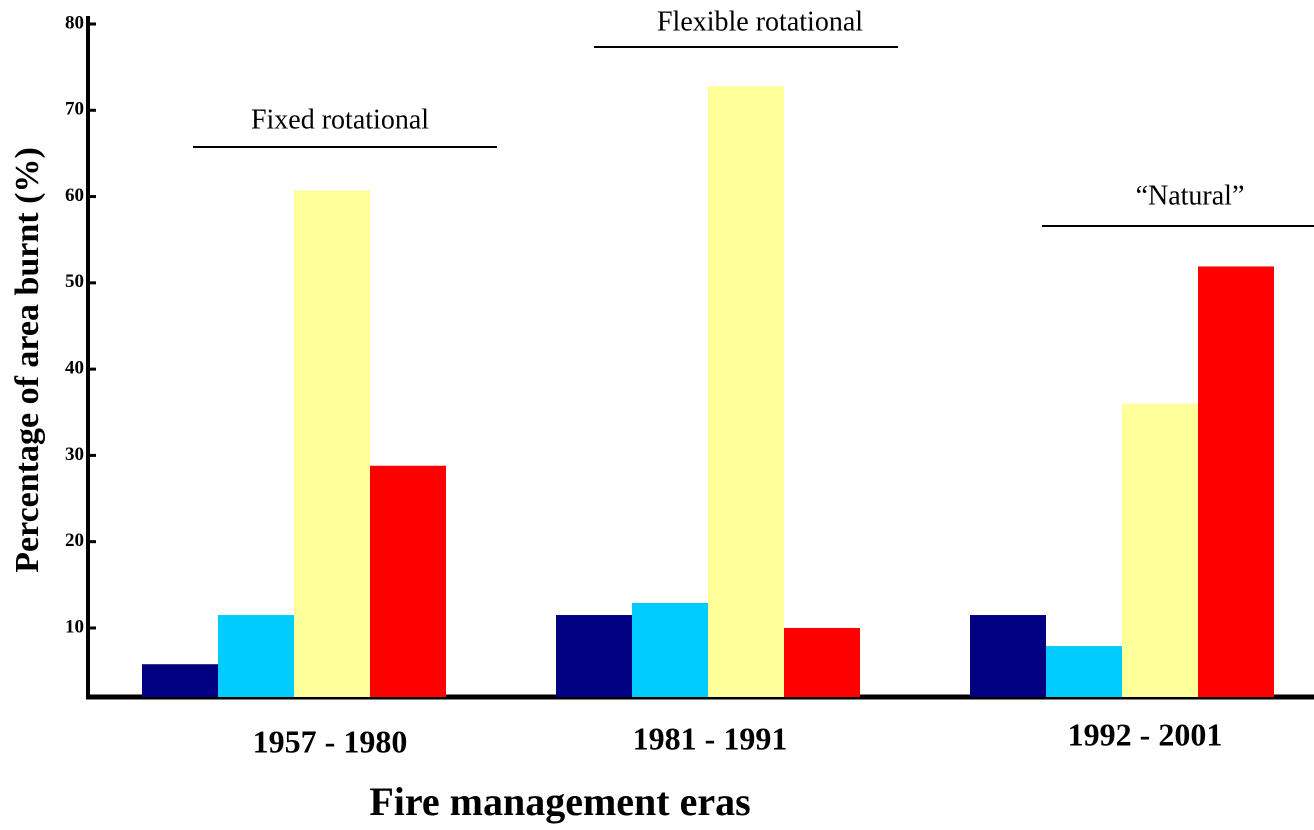 The height and width of the screenshot is (830, 1314). Describe the element at coordinates (1145, 734) in the screenshot. I see `x-tick-label: 1992 - 2001` at that location.